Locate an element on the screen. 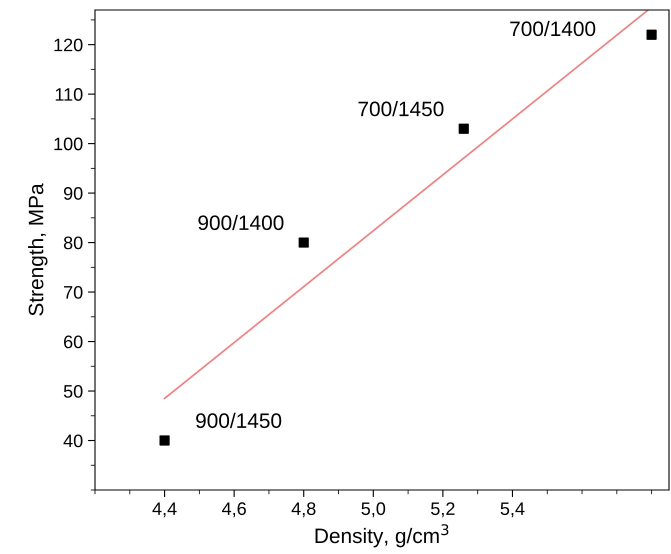 The image size is (671, 554). x-tick-label: 4,6 is located at coordinates (234, 510).